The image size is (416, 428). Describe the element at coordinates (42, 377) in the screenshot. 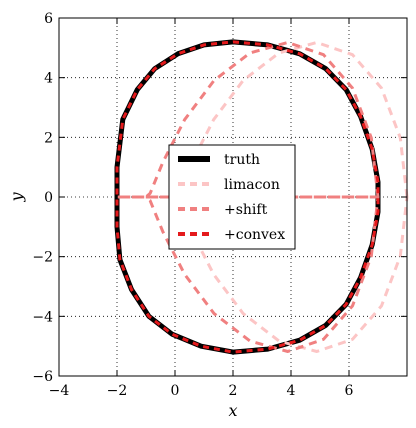

I see `y-tick-label: −6` at that location.